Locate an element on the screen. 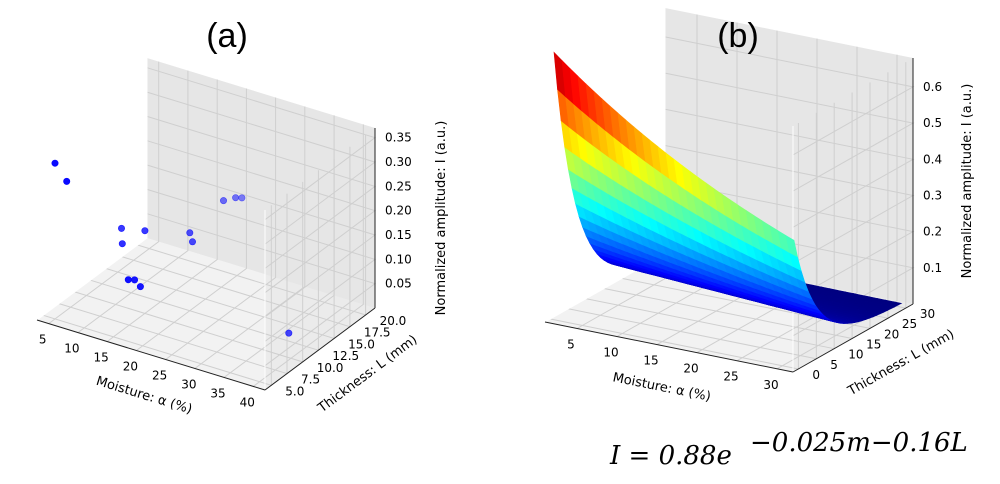 The width and height of the screenshot is (1000, 484). y-tick-label: 15 is located at coordinates (873, 345).